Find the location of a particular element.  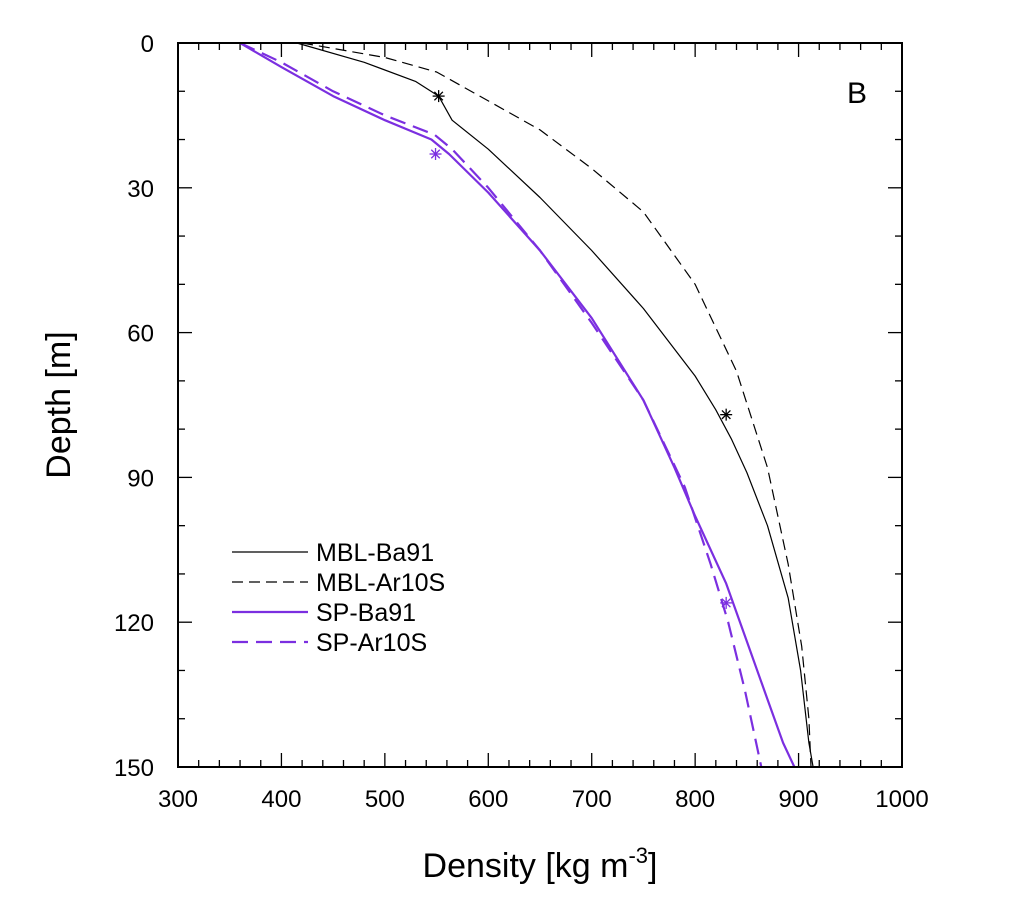

x-tick-label: 400 is located at coordinates (281, 799).